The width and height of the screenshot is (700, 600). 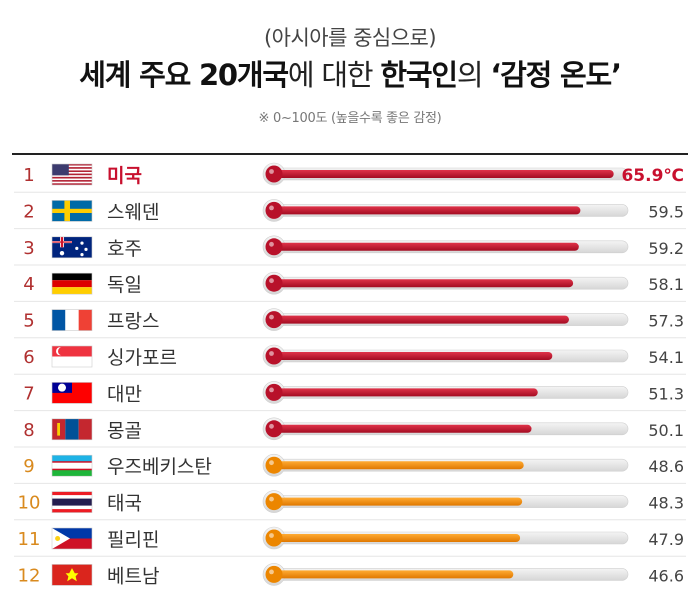 I want to click on value-label: 65.9℃, so click(x=652, y=176).